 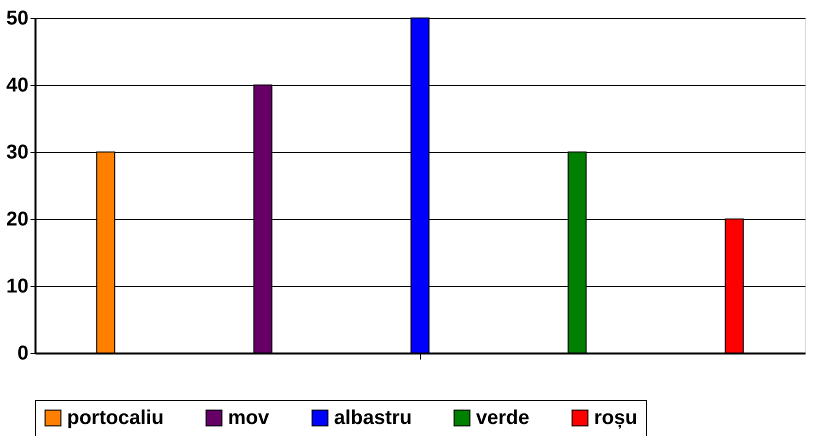 What do you see at coordinates (17, 219) in the screenshot?
I see `y-tick-label: 20` at bounding box center [17, 219].